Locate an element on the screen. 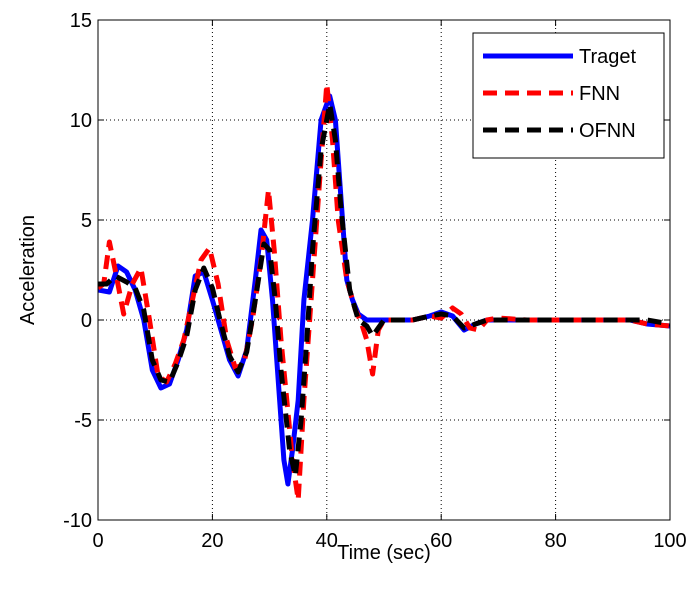 Image resolution: width=696 pixels, height=594 pixels. x-tick-label: 80 is located at coordinates (555, 541).